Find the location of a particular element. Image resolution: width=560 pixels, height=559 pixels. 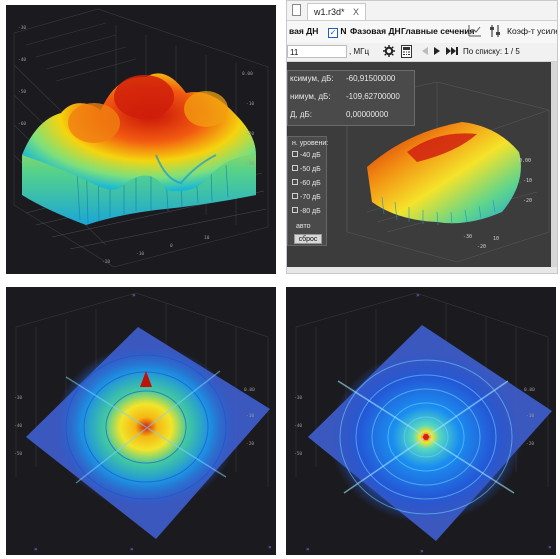

d-value: 0,00000000 is located at coordinates (367, 114).